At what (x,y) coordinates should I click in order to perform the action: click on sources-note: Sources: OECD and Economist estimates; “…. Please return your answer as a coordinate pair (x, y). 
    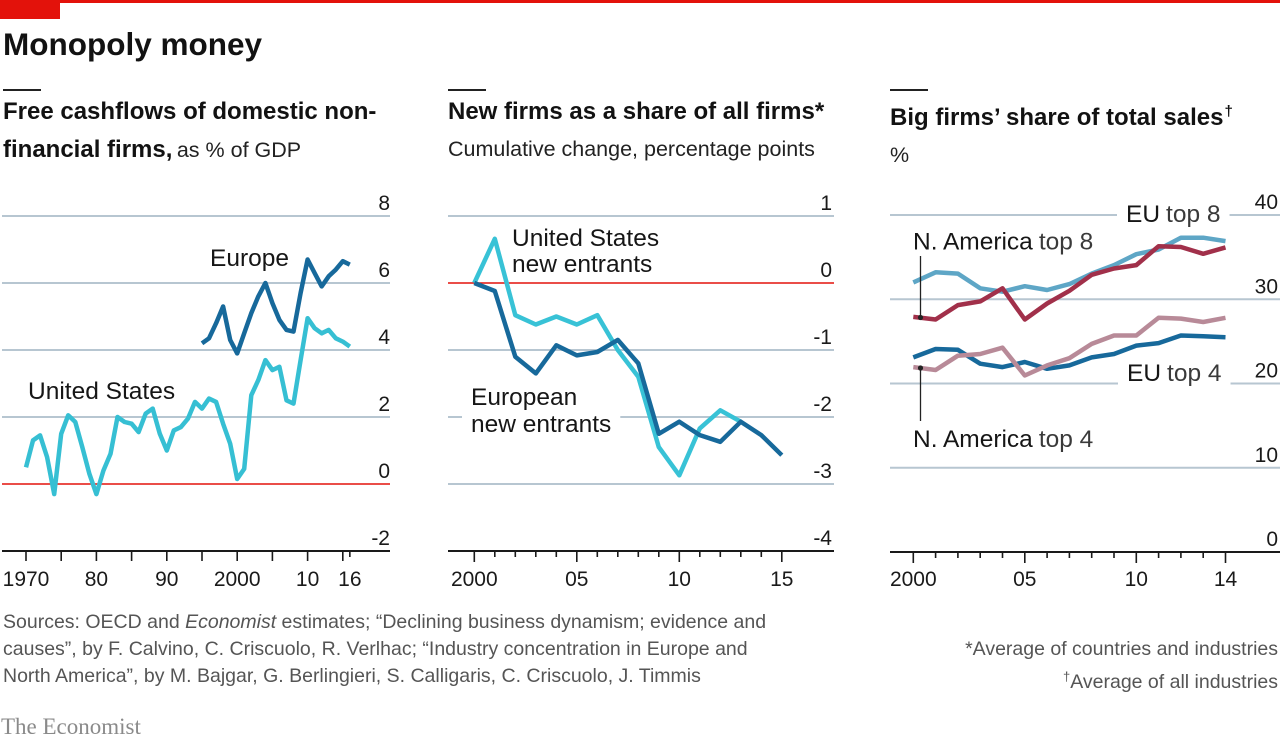
    Looking at the image, I should click on (384, 649).